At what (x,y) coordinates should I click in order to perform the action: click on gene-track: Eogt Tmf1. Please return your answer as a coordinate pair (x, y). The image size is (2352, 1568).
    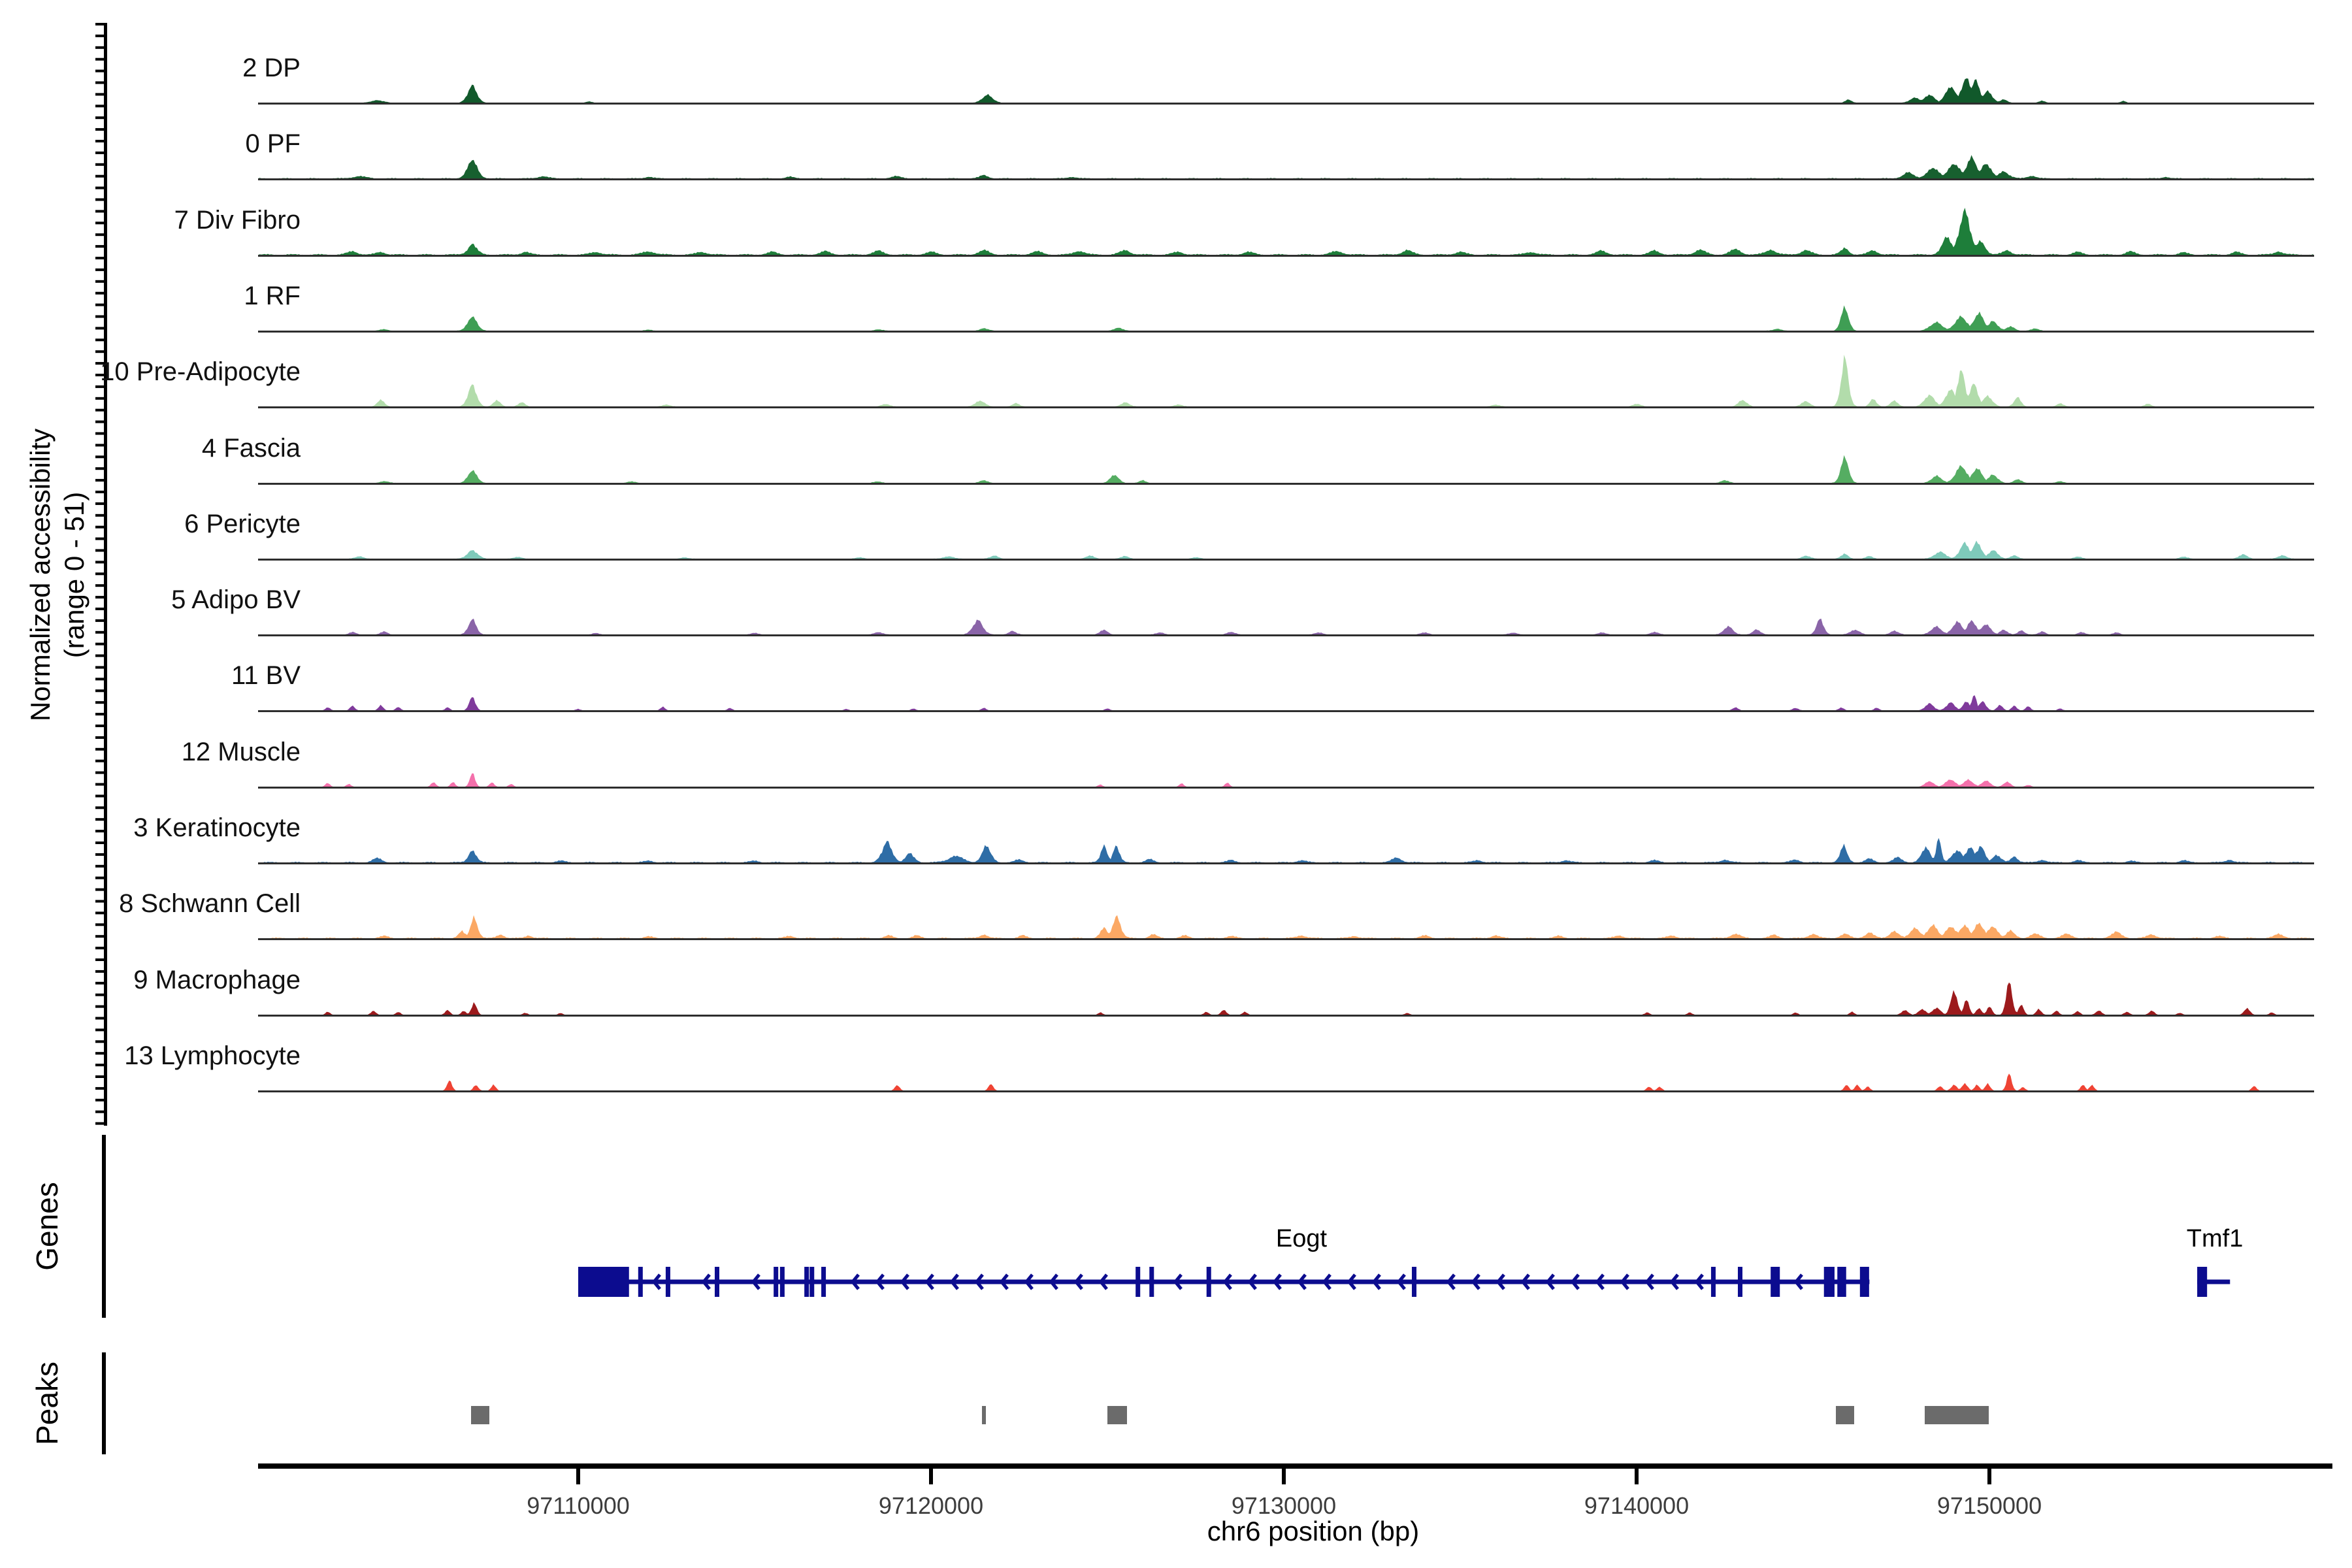
    Looking at the image, I should click on (1410, 1261).